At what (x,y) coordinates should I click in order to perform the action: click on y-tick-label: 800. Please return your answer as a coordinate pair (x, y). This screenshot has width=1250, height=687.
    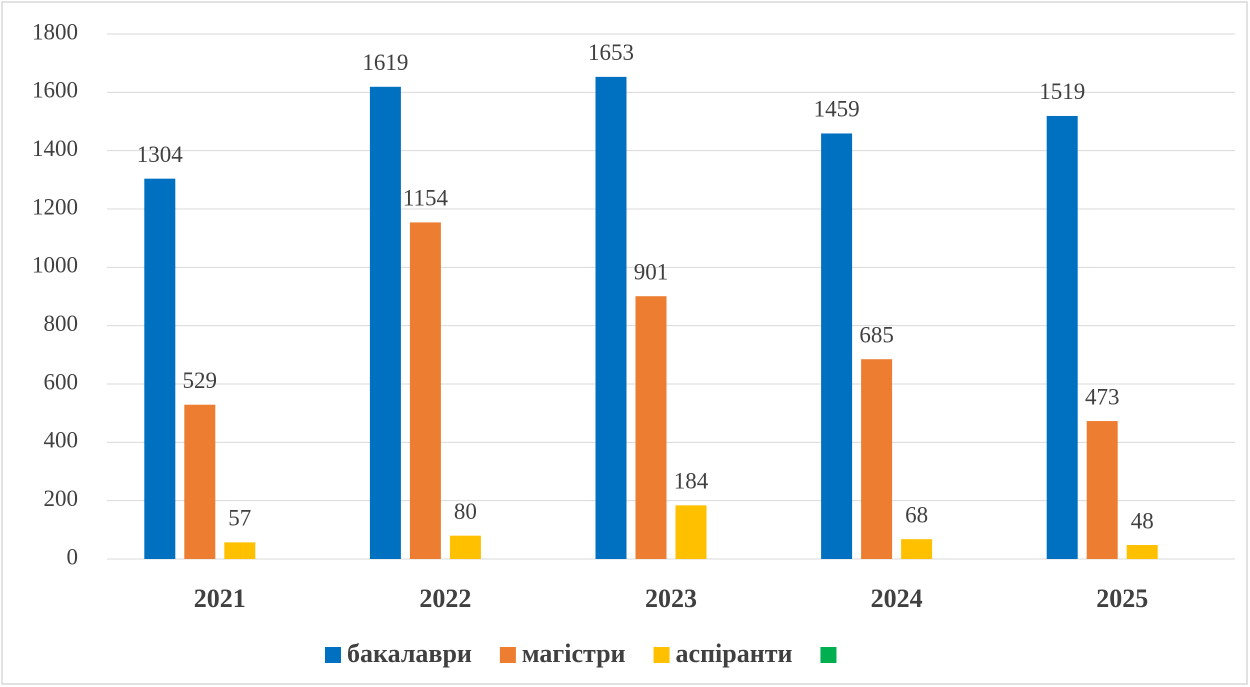
    Looking at the image, I should click on (61, 323).